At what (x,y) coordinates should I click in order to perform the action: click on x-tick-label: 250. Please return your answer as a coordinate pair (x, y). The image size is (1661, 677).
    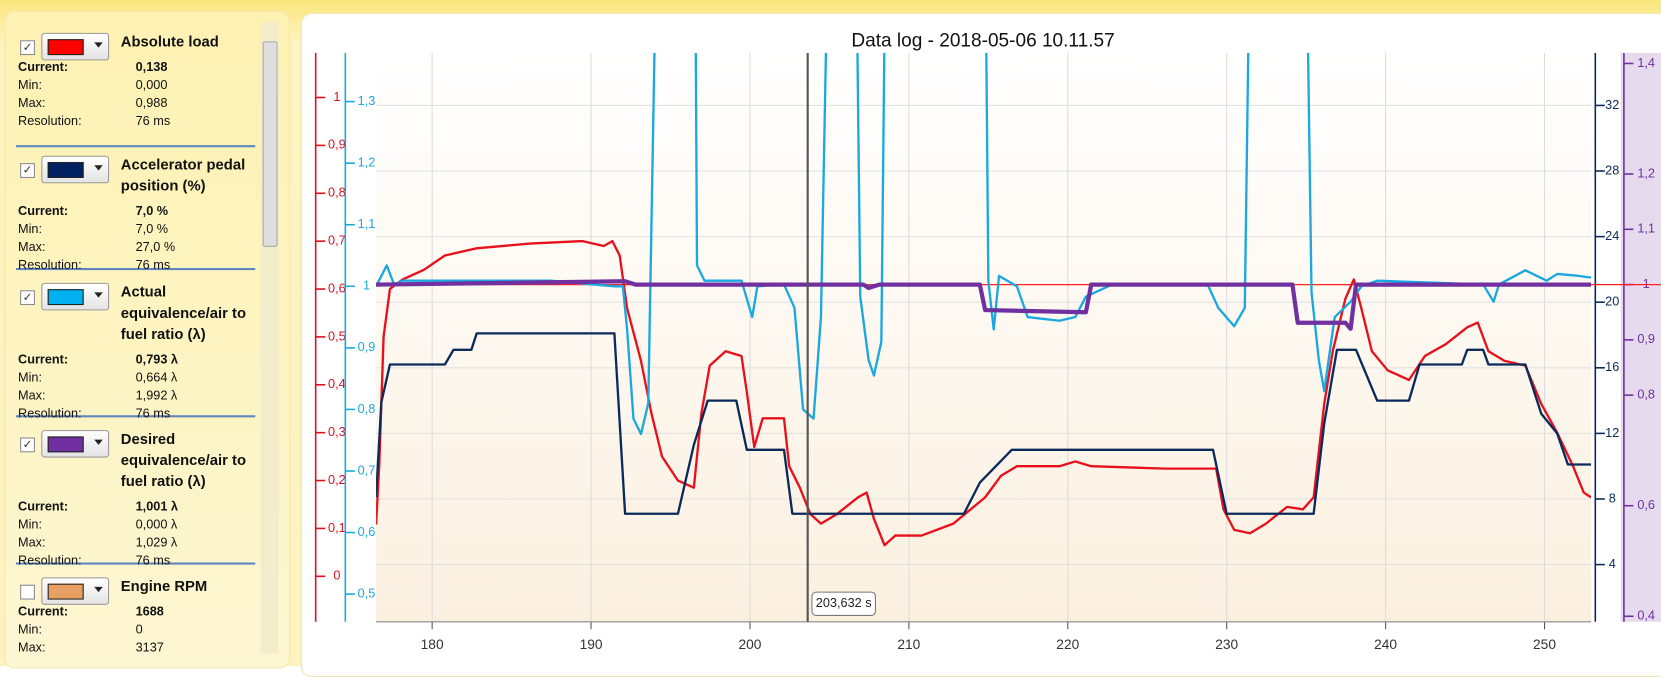
    Looking at the image, I should click on (1544, 644).